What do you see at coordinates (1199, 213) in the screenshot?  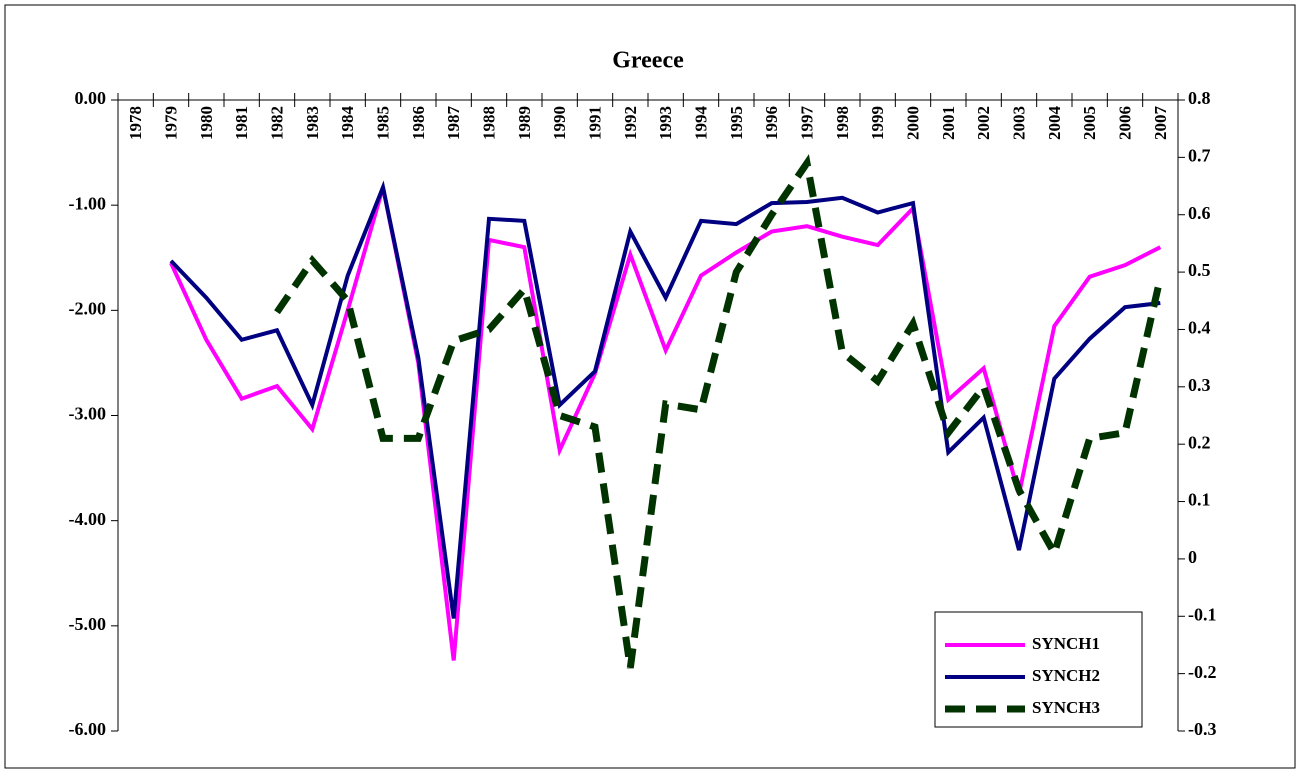 I see `y2-tick-label: 0.6` at bounding box center [1199, 213].